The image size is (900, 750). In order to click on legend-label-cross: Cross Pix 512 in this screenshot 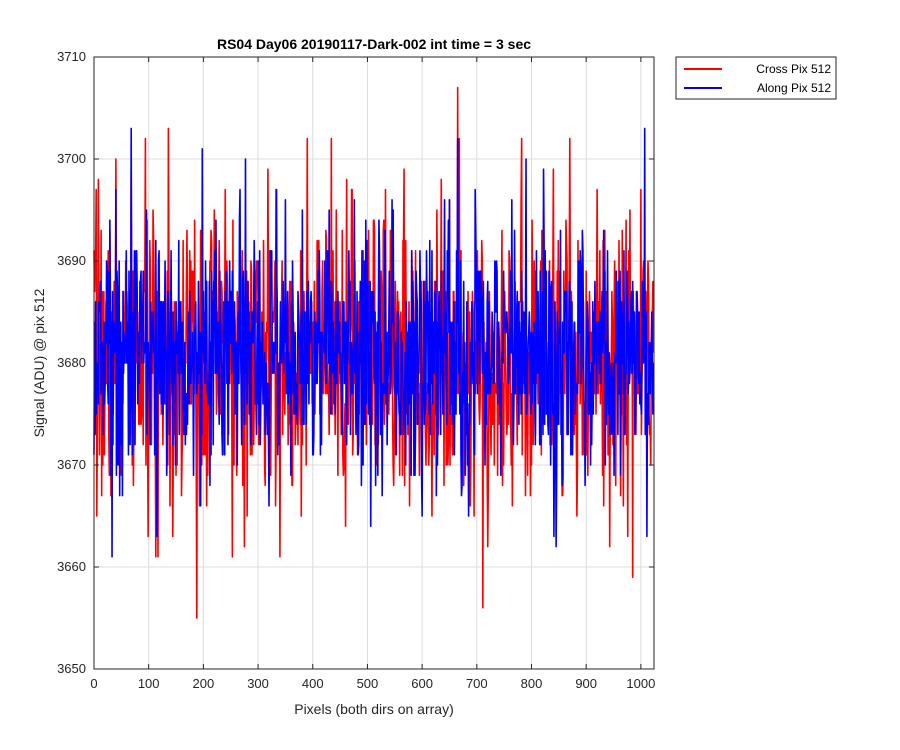, I will do `click(793, 69)`.